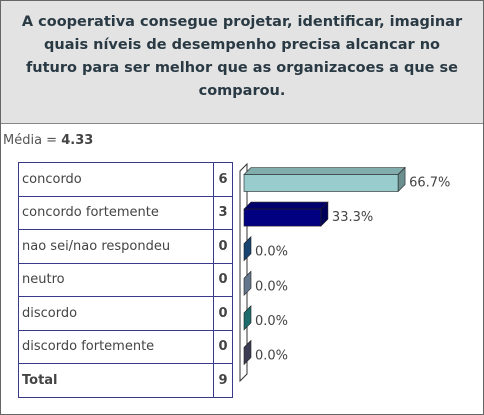  I want to click on mean-label: Média =, so click(30, 140).